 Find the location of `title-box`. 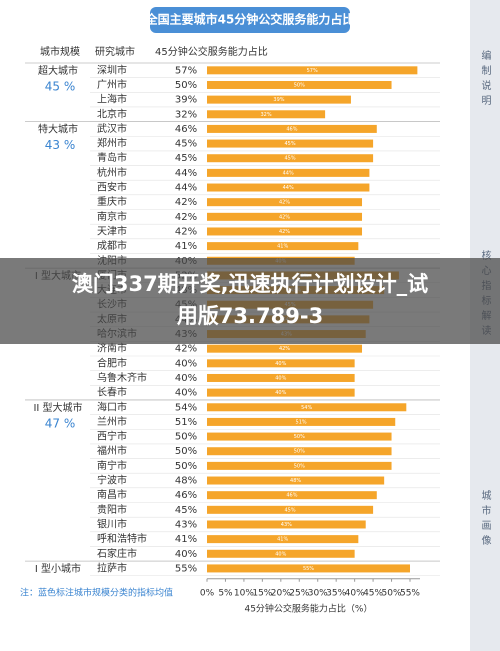

title-box is located at coordinates (250, 20).